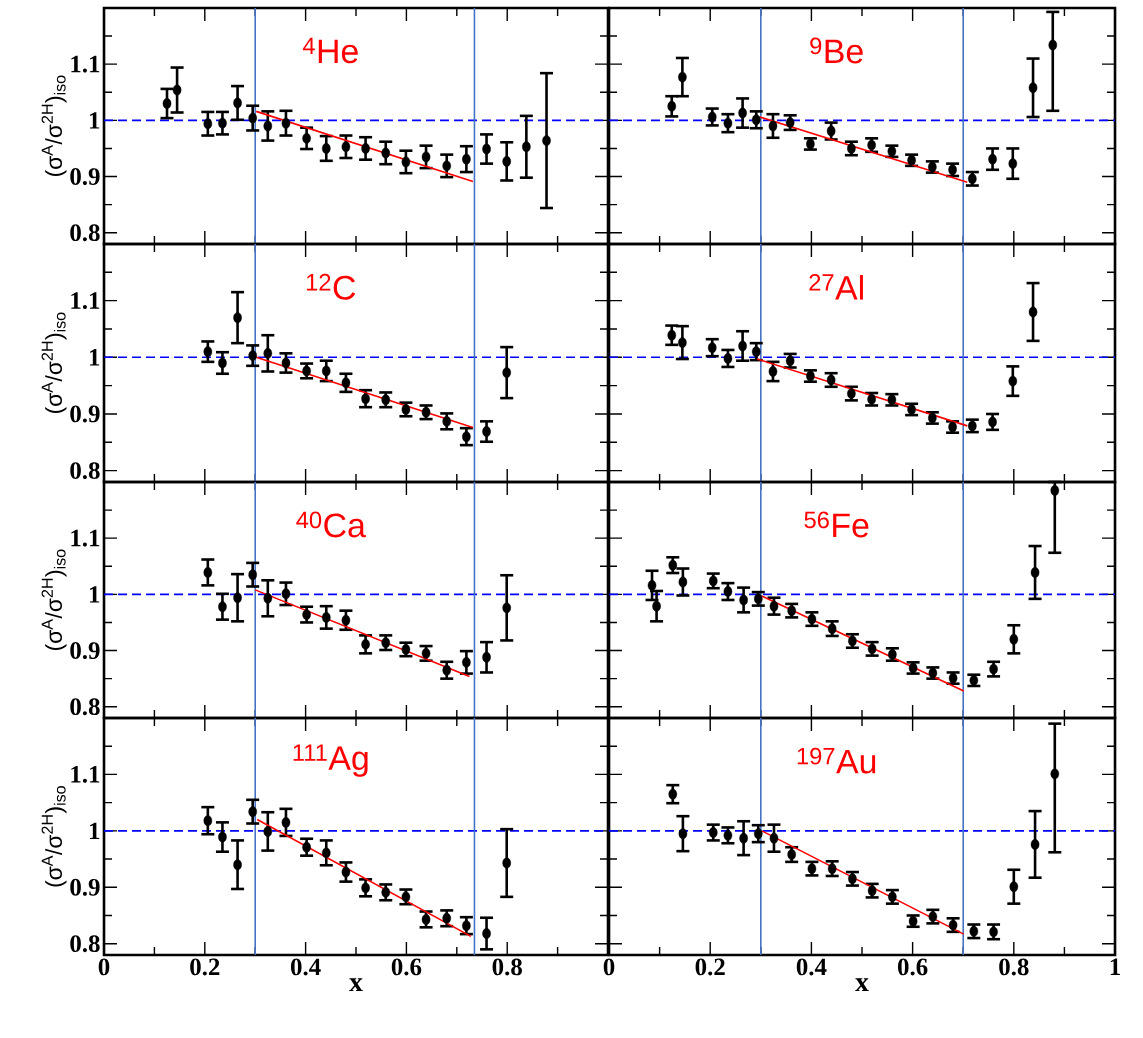 Image resolution: width=1143 pixels, height=1038 pixels. Describe the element at coordinates (836, 524) in the screenshot. I see `annotation: $^{56}$Fe` at that location.